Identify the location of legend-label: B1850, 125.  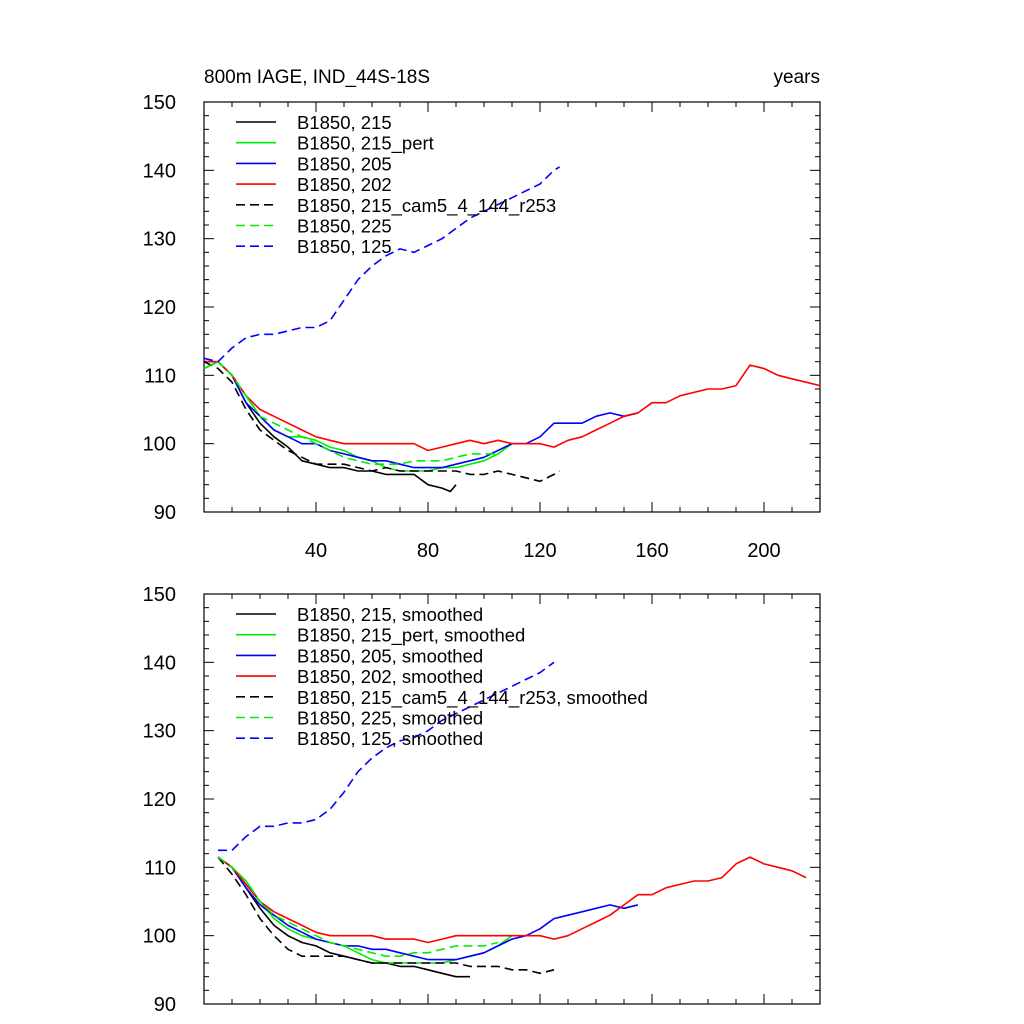
(344, 246).